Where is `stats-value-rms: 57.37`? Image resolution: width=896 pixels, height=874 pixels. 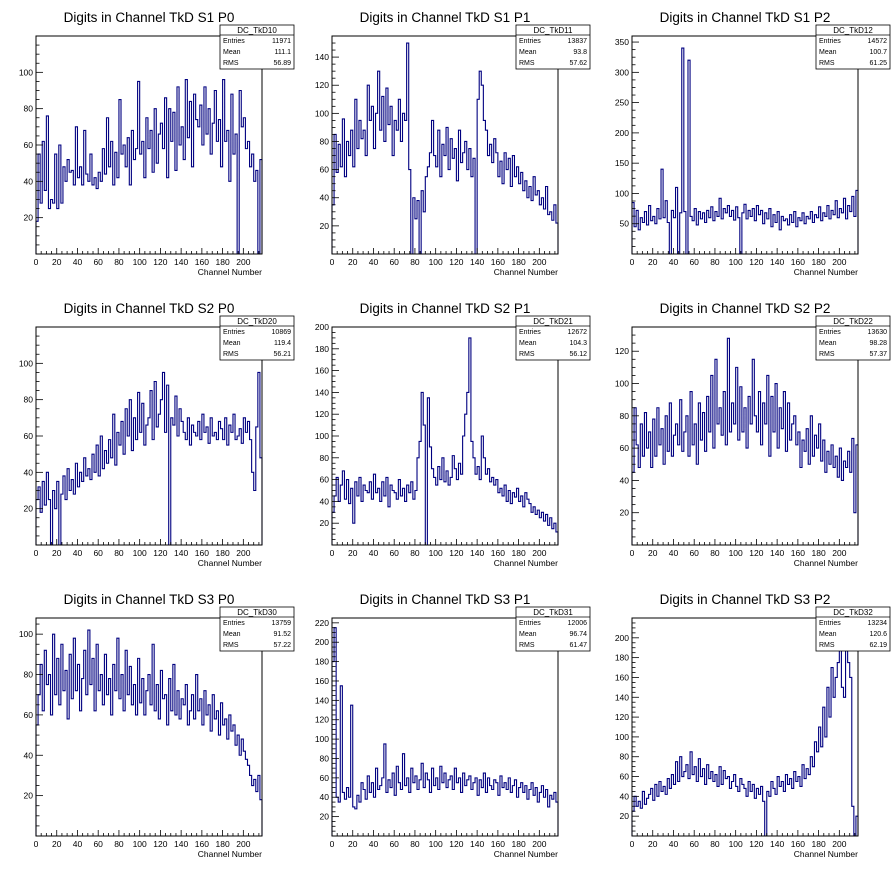 stats-value-rms: 57.37 is located at coordinates (878, 354).